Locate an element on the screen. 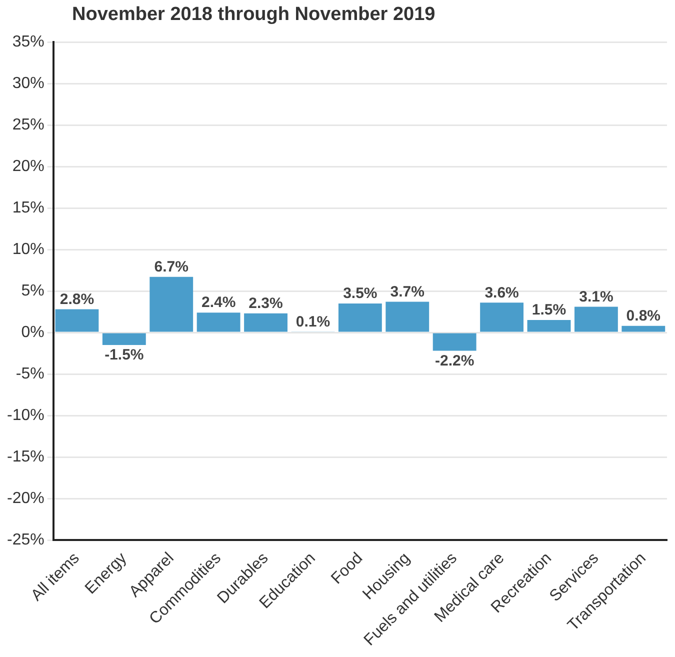 The image size is (675, 657). y-tick-label: 35% is located at coordinates (28, 41).